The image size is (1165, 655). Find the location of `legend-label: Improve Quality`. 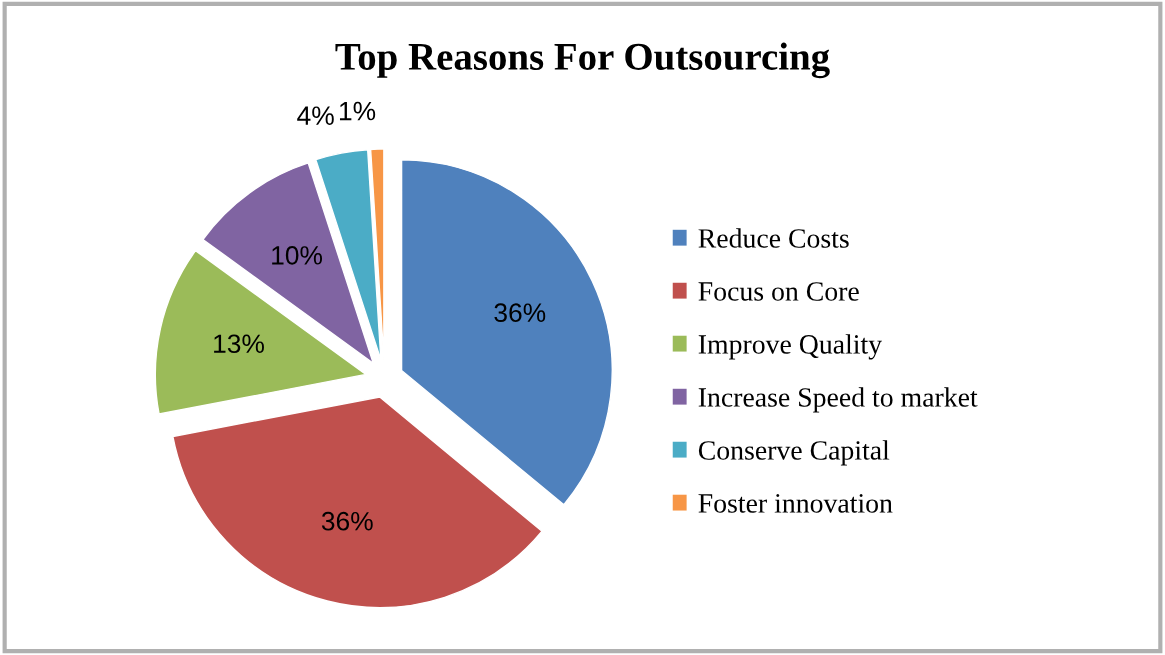

legend-label: Improve Quality is located at coordinates (790, 347).